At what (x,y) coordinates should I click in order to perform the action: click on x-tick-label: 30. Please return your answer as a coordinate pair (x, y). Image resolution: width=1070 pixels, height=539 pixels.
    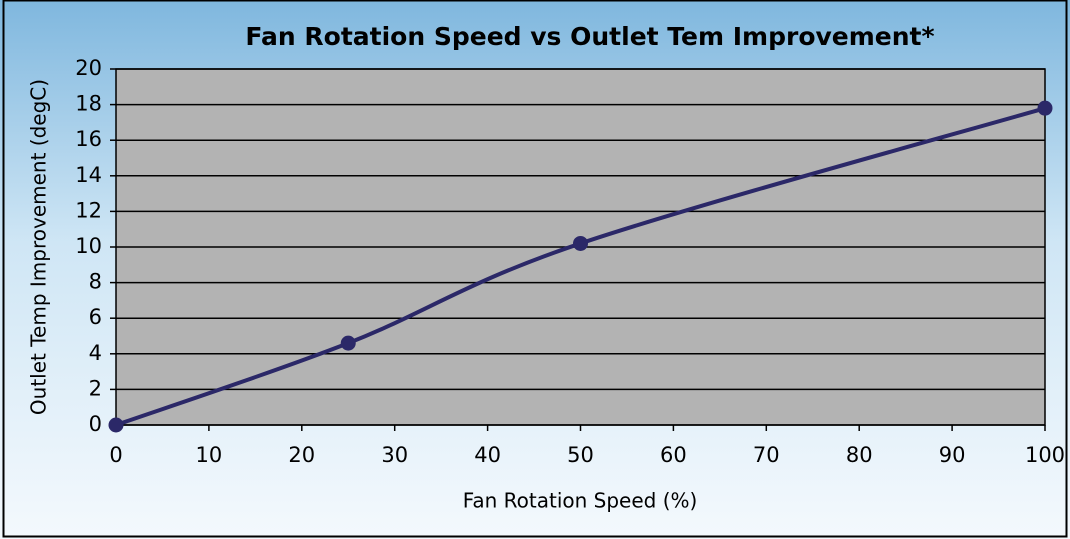
    Looking at the image, I should click on (394, 455).